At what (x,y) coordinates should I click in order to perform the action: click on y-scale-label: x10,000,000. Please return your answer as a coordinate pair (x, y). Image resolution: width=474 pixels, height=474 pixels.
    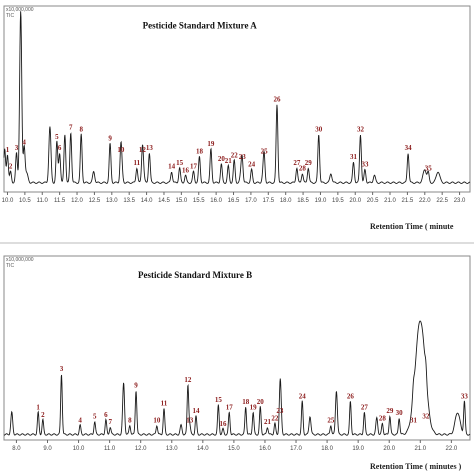
    Looking at the image, I should click on (20, 260).